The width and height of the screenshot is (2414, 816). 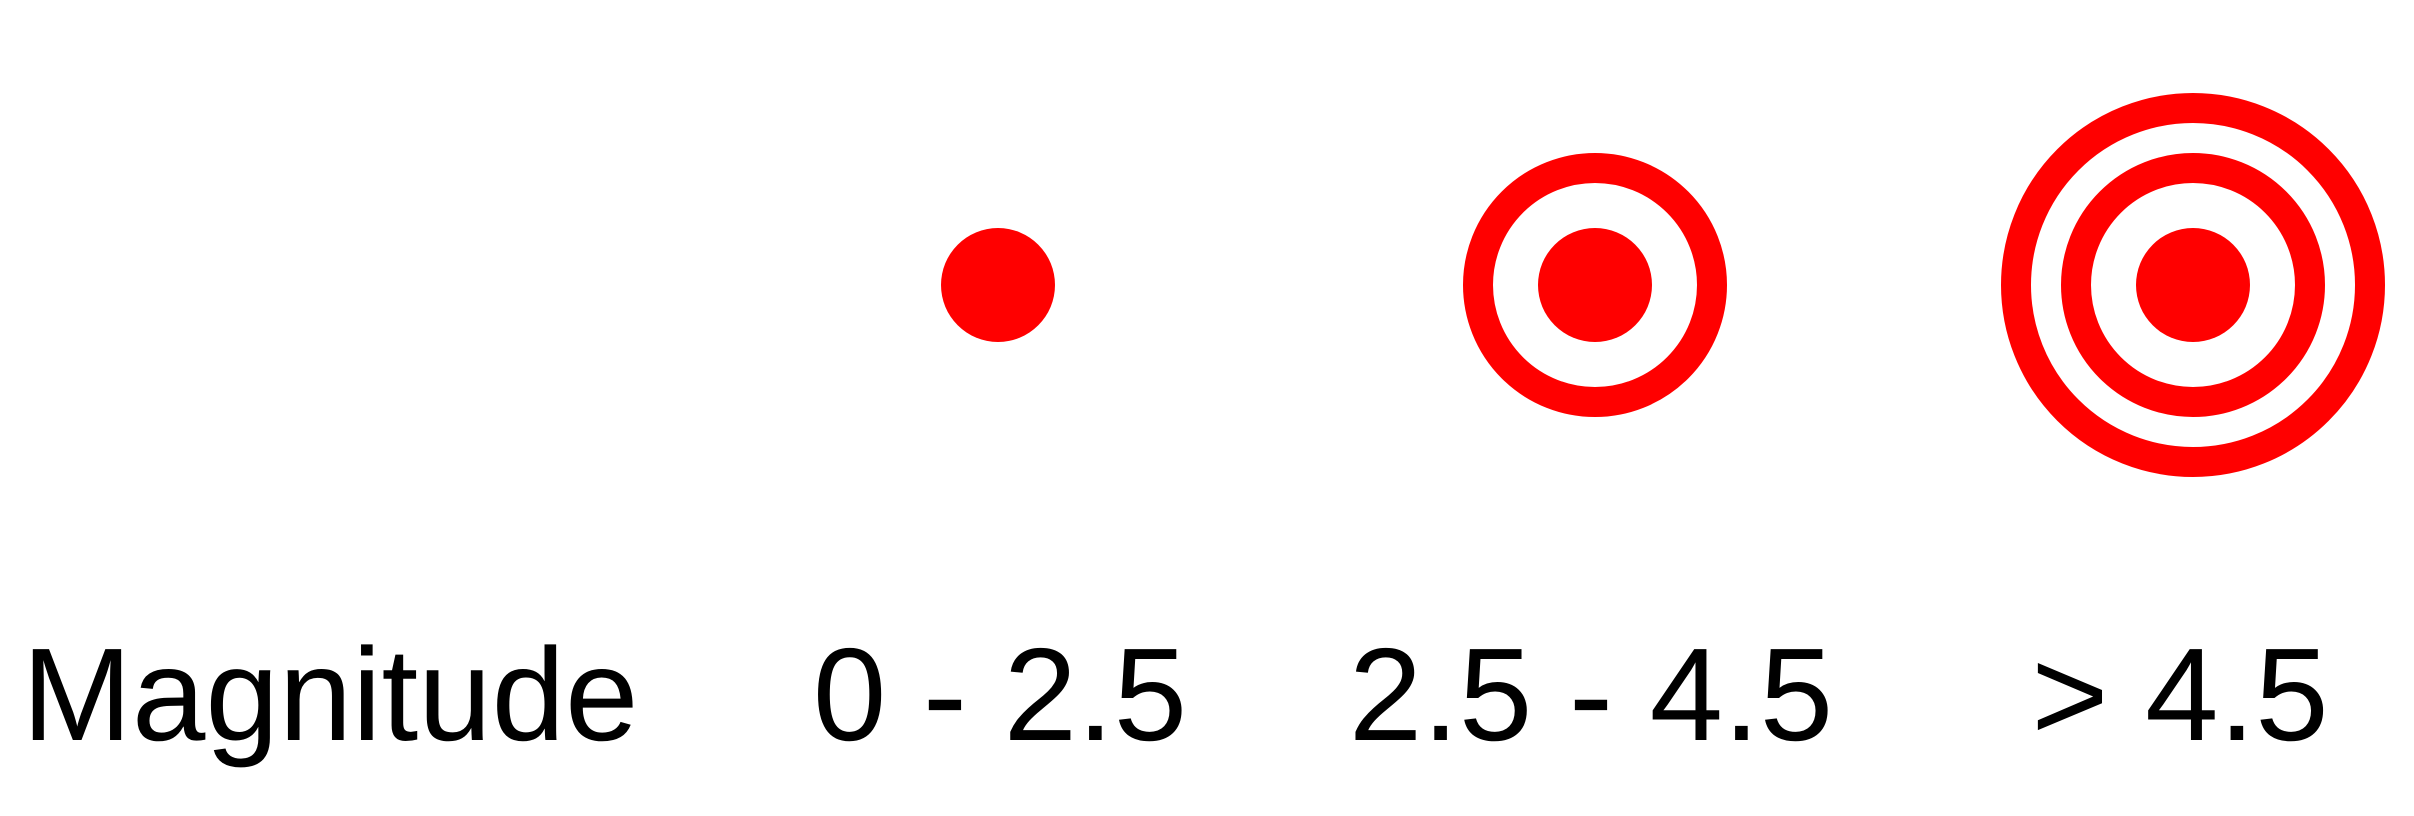 What do you see at coordinates (1000, 694) in the screenshot?
I see `legend-class-label-low: 0 - 2.5` at bounding box center [1000, 694].